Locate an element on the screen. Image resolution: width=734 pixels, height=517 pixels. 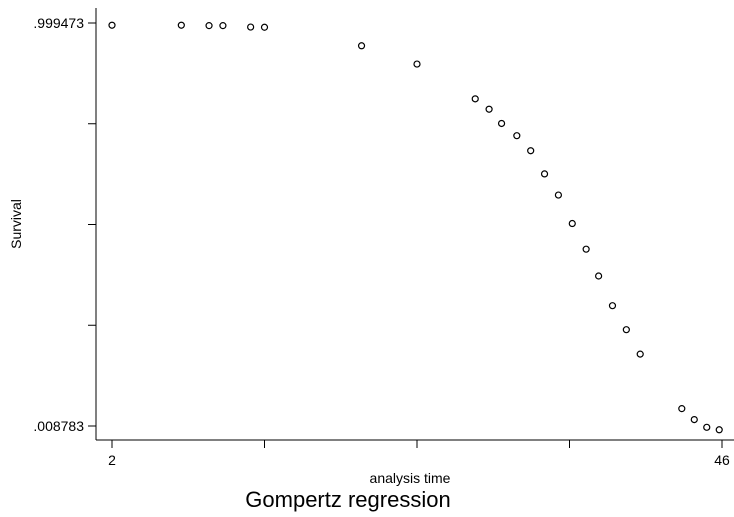
y-tick-label: .999473 is located at coordinates (58, 23).